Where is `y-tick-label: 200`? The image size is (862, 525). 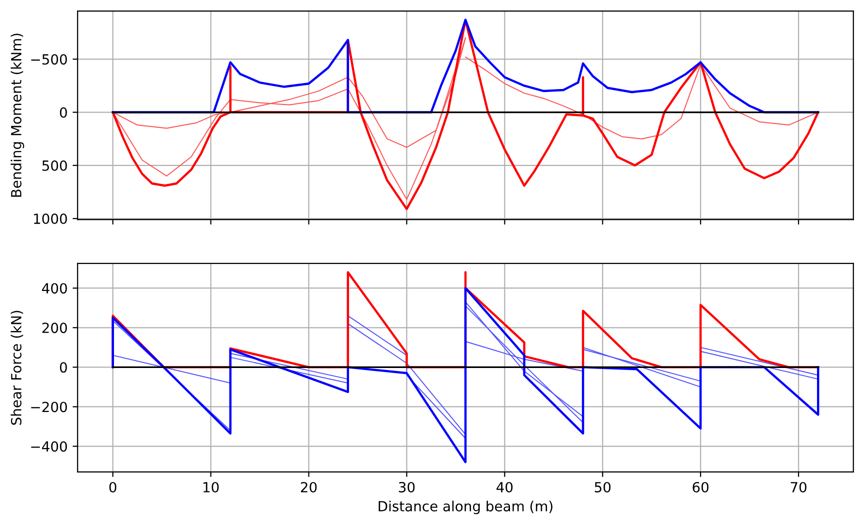 y-tick-label: 200 is located at coordinates (54, 328).